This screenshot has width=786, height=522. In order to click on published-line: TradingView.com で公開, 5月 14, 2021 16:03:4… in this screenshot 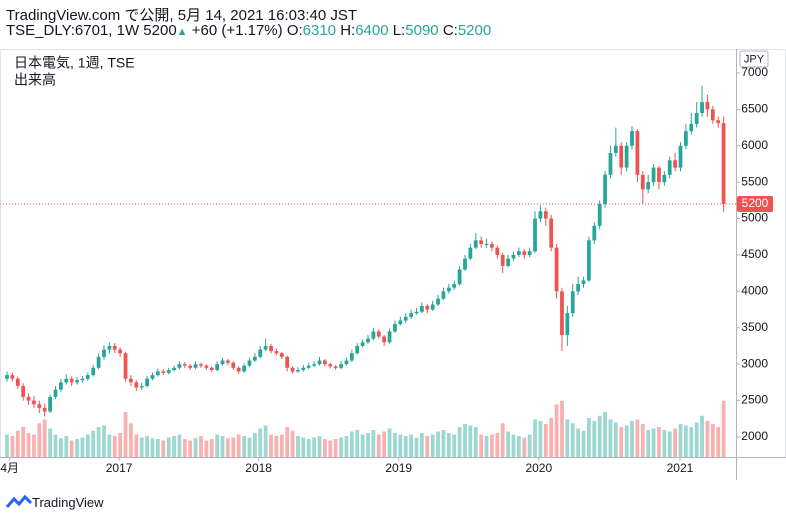, I will do `click(181, 14)`.